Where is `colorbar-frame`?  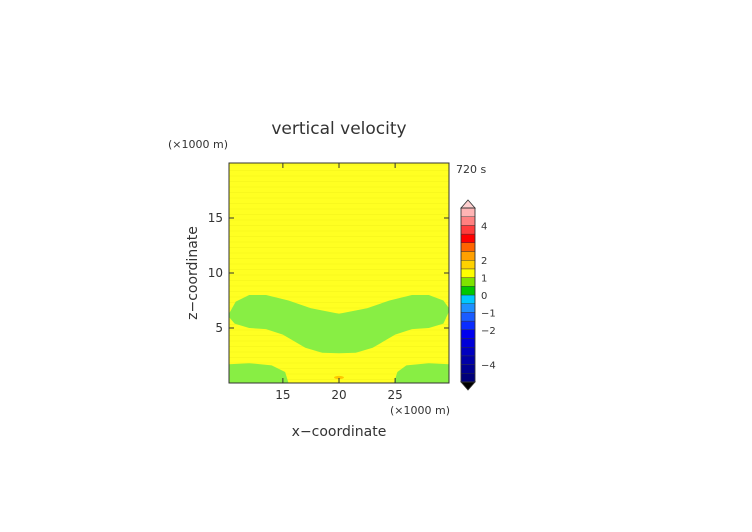 colorbar-frame is located at coordinates (468, 295).